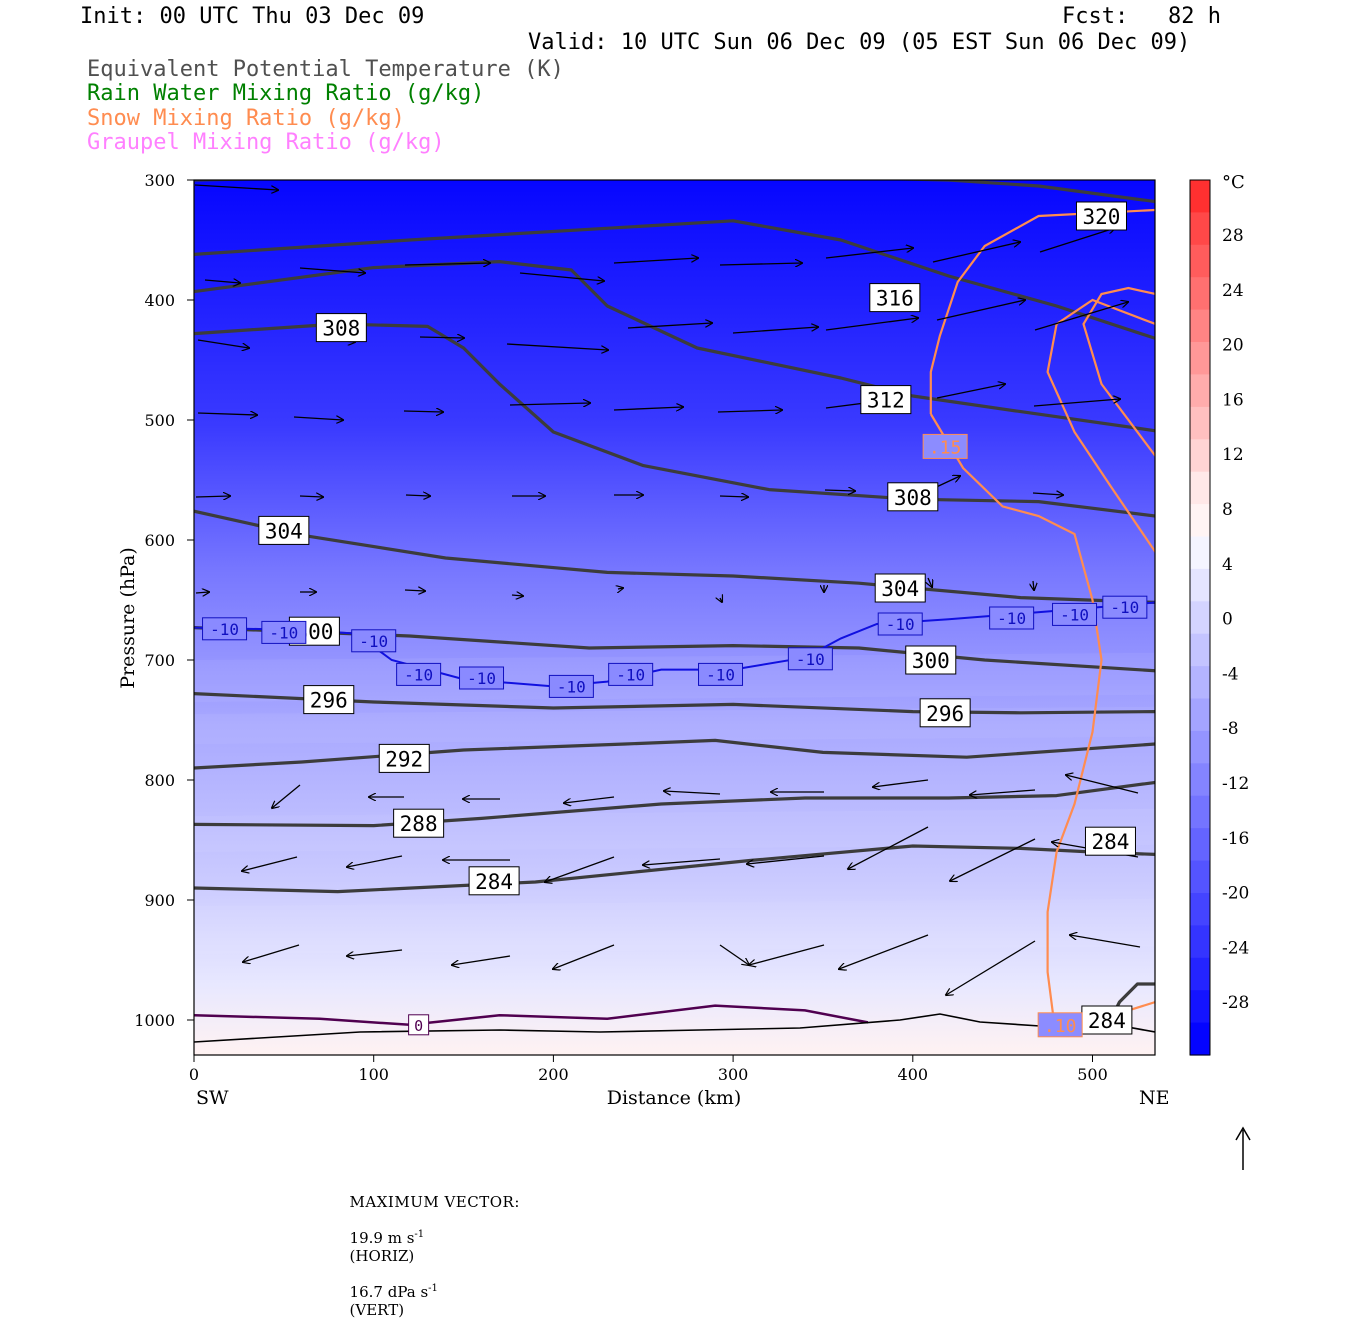  I want to click on theta-e-label-304: 304, so click(284, 531).